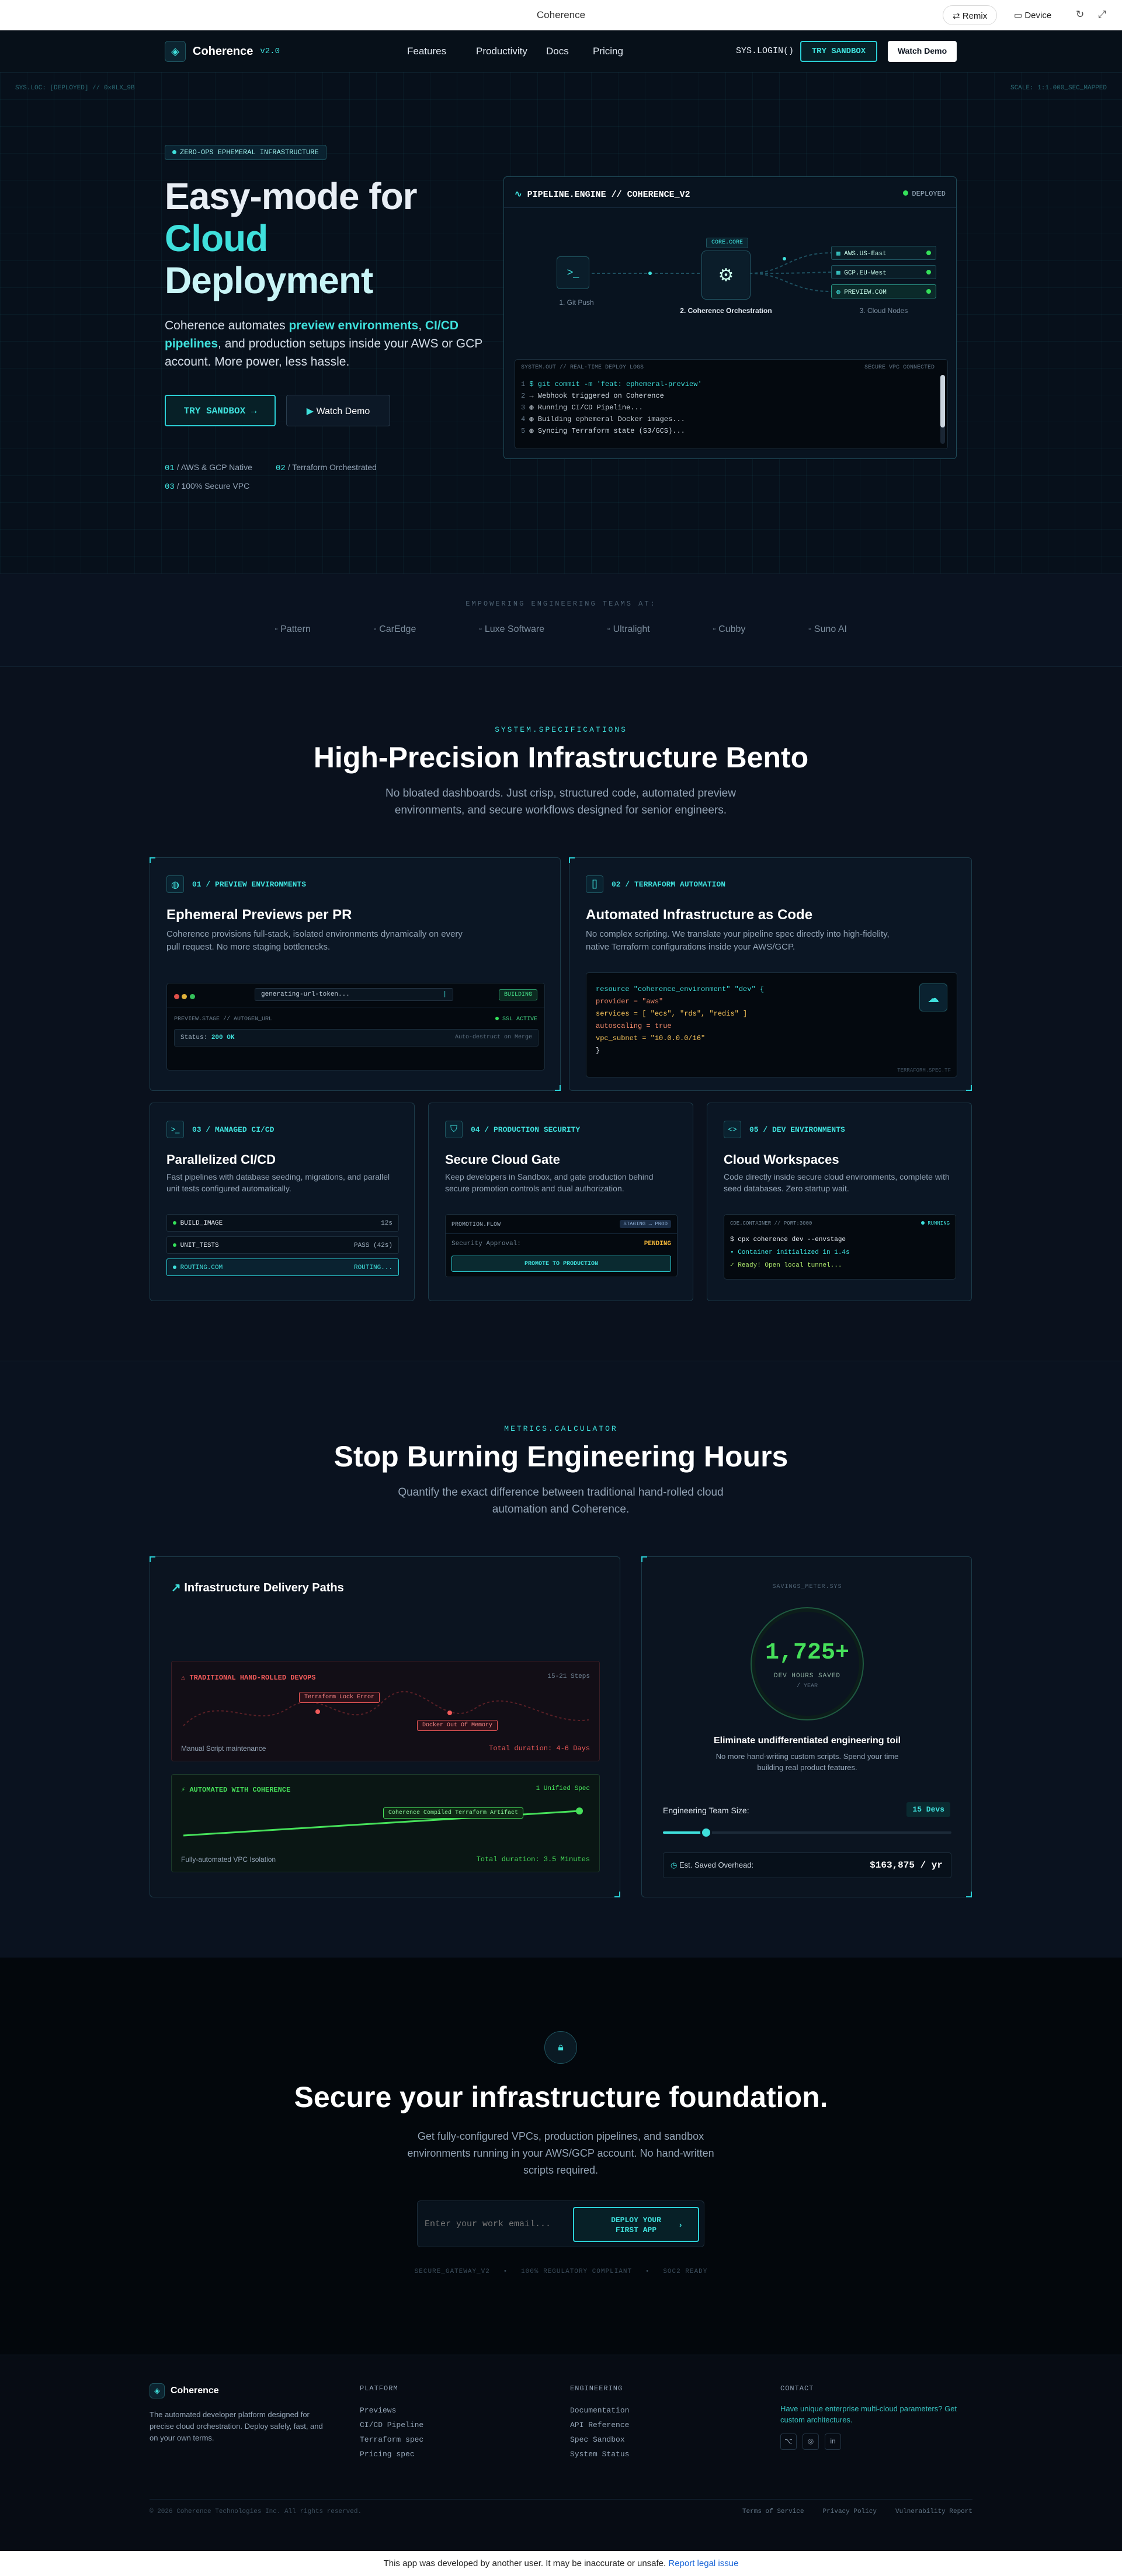 The image size is (1122, 2576). What do you see at coordinates (1102, 15) in the screenshot?
I see `expand-icon: ⤢` at bounding box center [1102, 15].